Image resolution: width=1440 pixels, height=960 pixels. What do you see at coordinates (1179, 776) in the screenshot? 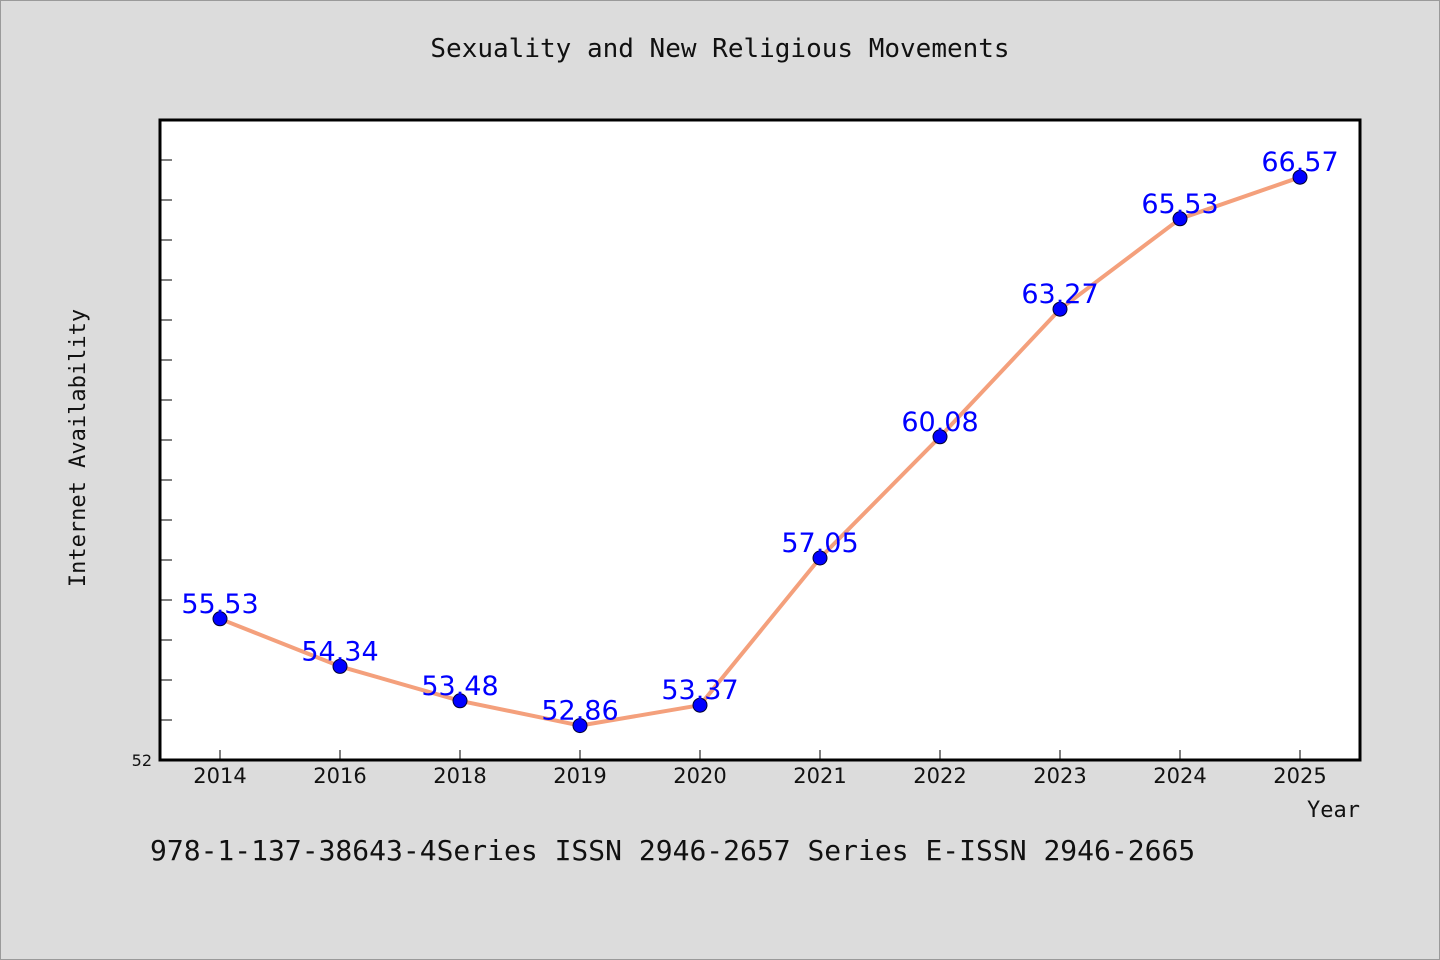
I see `x-tick-label: 2024` at bounding box center [1179, 776].